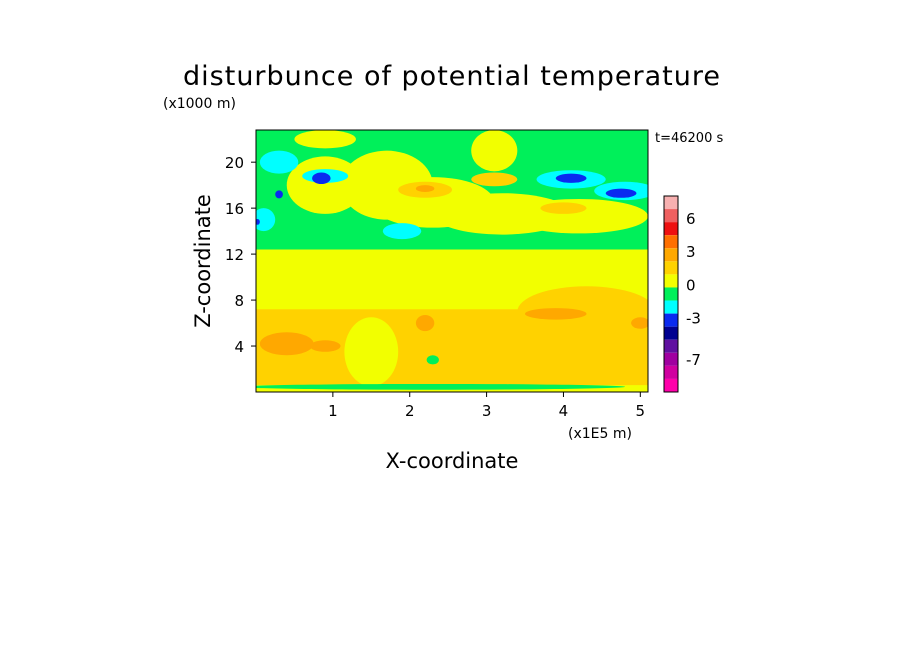 This screenshot has height=654, width=904. Describe the element at coordinates (689, 138) in the screenshot. I see `time-label: t=46200 s` at that location.